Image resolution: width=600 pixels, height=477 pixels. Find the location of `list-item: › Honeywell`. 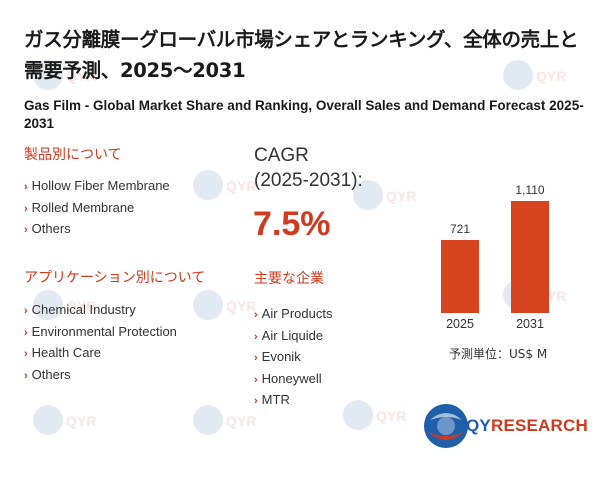

list-item: › Honeywell is located at coordinates (293, 379).